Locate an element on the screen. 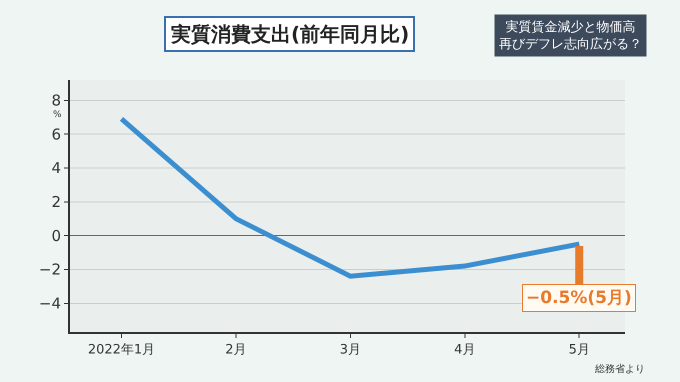 The image size is (680, 382). chart-subtitle: 実質賃金減少と物価高再びデフレ志向広がる？ is located at coordinates (570, 35).